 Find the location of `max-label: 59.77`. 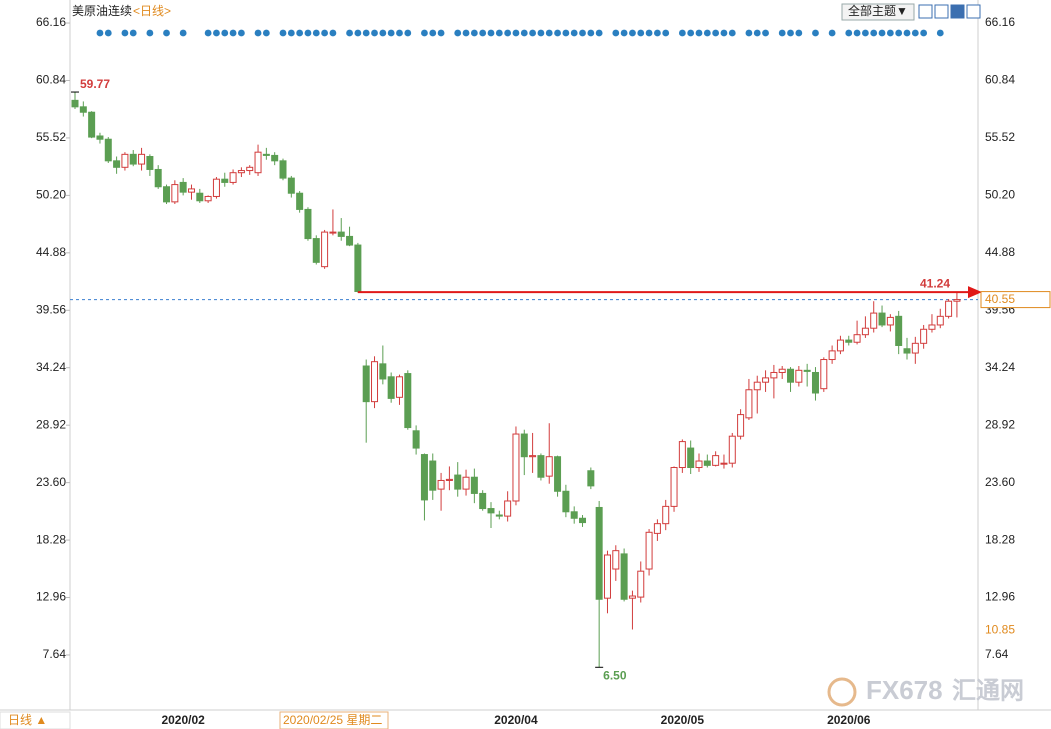

max-label: 59.77 is located at coordinates (95, 84).